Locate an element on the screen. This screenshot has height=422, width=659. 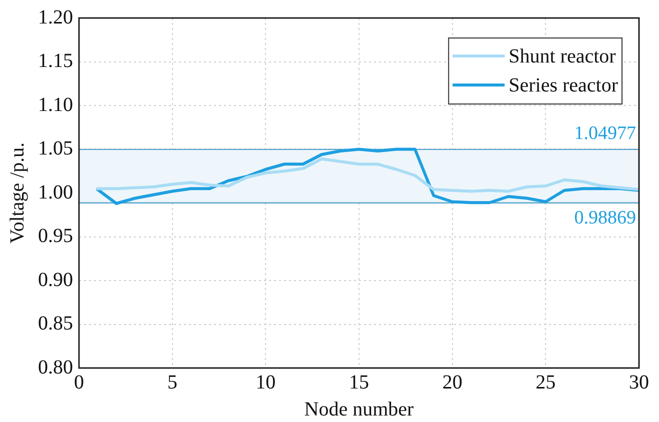
y-tick-label: 1.20 is located at coordinates (55, 17).